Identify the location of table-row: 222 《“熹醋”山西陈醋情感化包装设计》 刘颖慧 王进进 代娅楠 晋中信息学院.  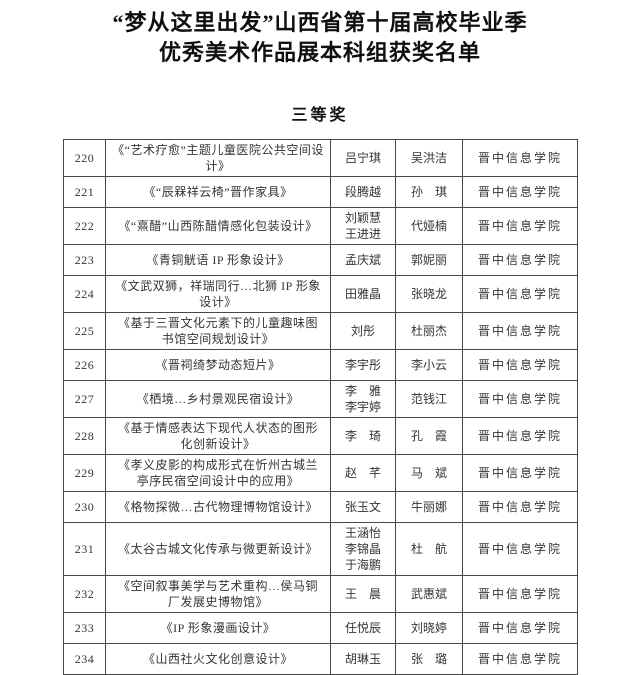
(320, 226).